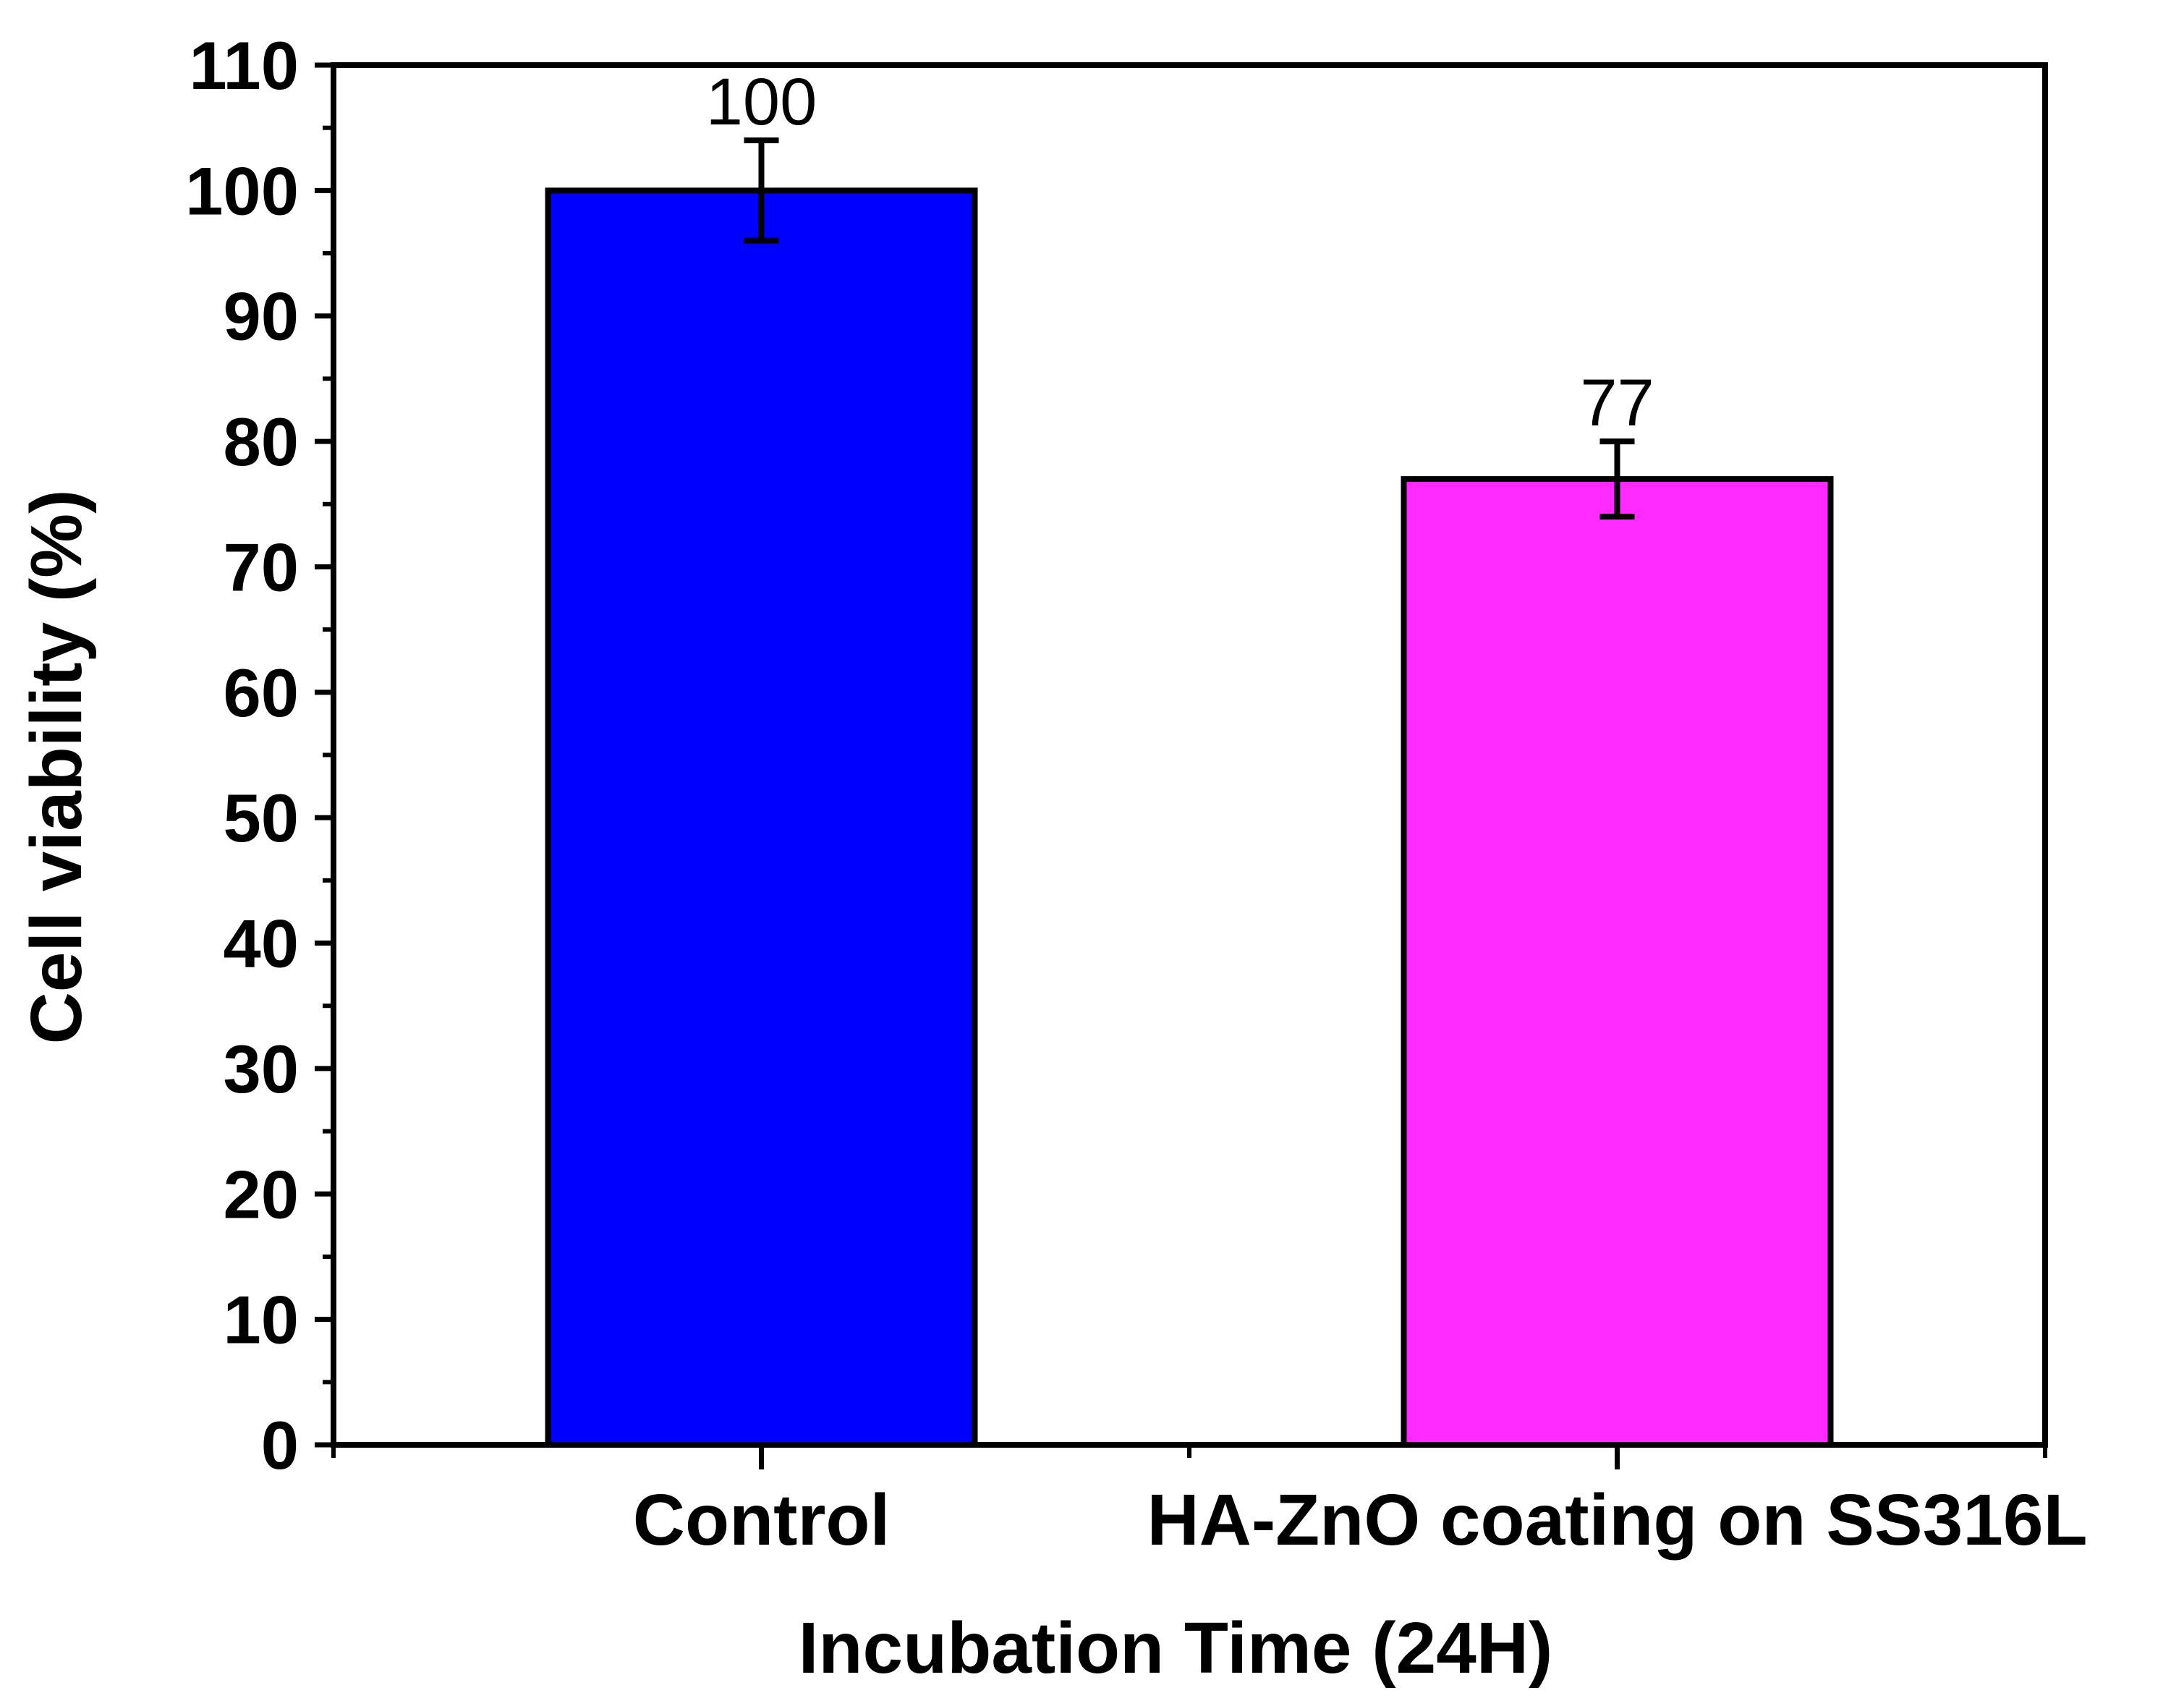 The width and height of the screenshot is (2184, 1706). What do you see at coordinates (1617, 1520) in the screenshot?
I see `x-category-label: HA-ZnO coating on SS316L` at bounding box center [1617, 1520].